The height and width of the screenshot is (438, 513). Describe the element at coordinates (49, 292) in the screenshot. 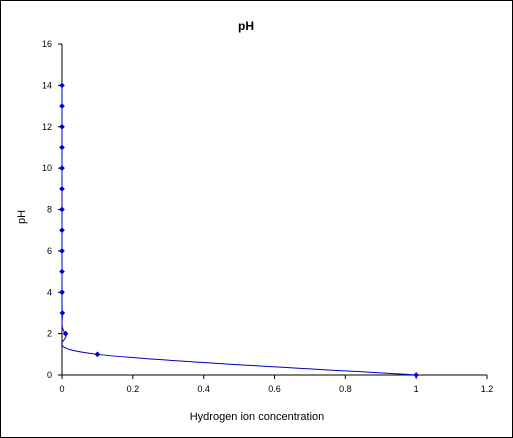

I see `y-tick-label: 4` at that location.